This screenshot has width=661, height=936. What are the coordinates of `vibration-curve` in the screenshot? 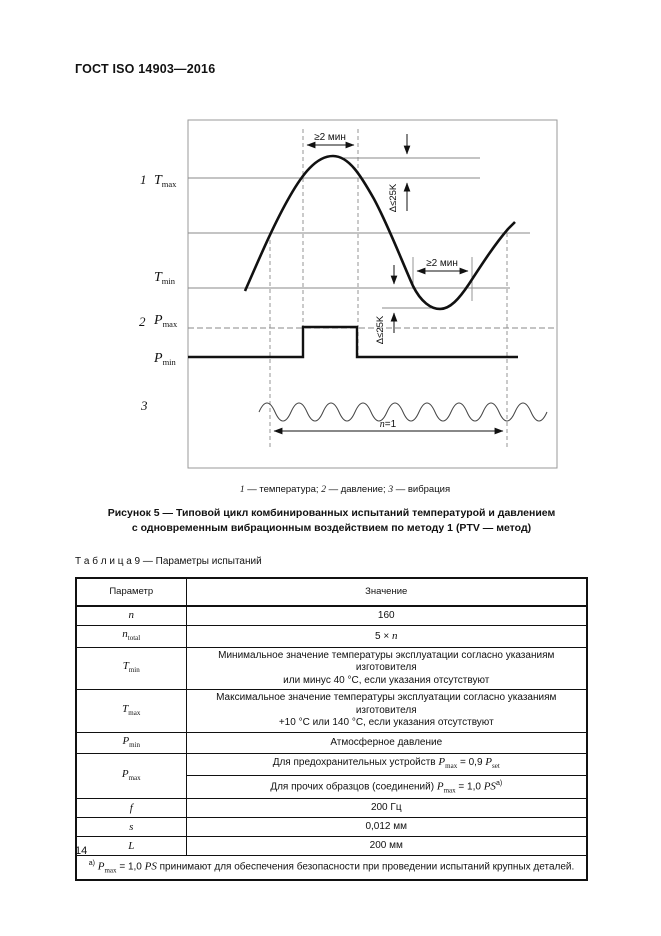 It's located at (403, 412).